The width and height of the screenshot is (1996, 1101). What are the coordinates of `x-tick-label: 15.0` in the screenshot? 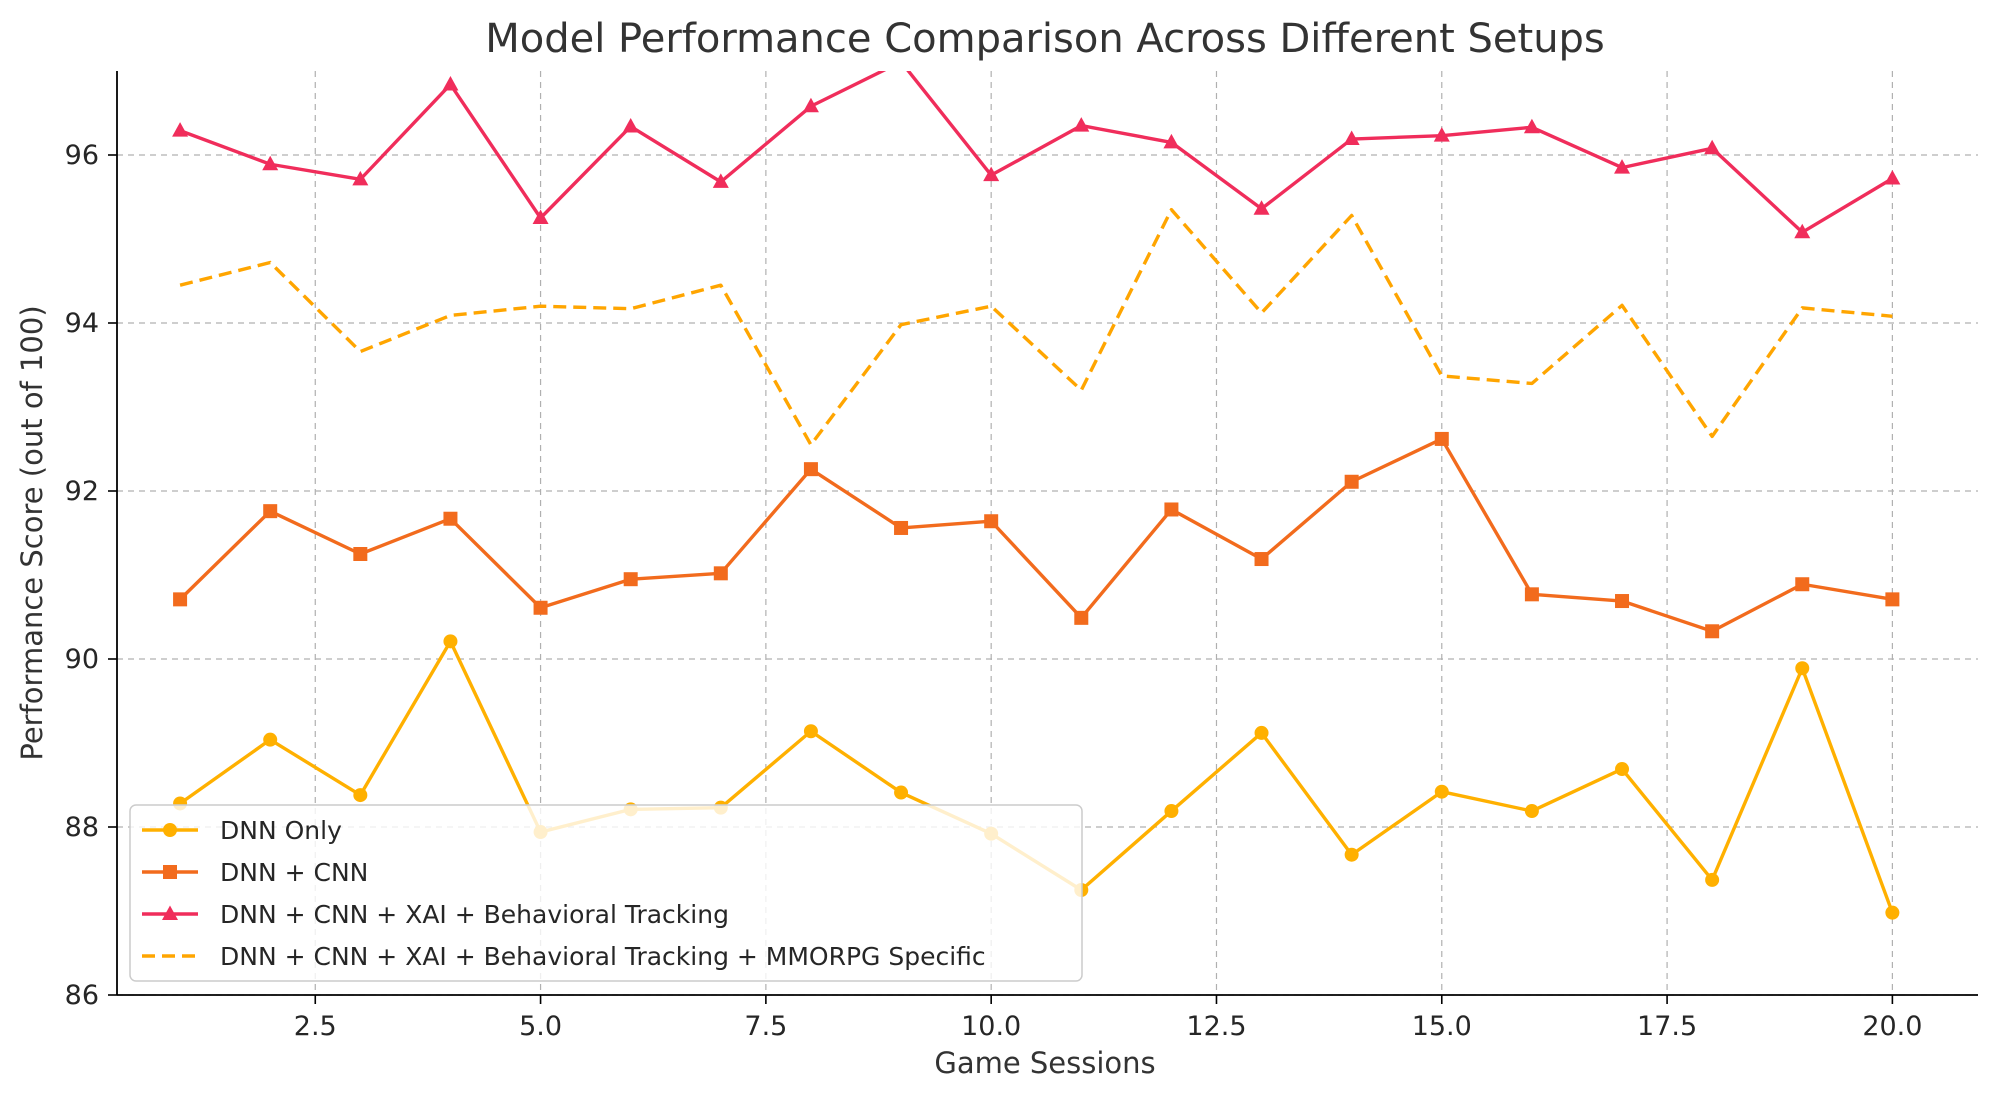 It's located at (1442, 1026).